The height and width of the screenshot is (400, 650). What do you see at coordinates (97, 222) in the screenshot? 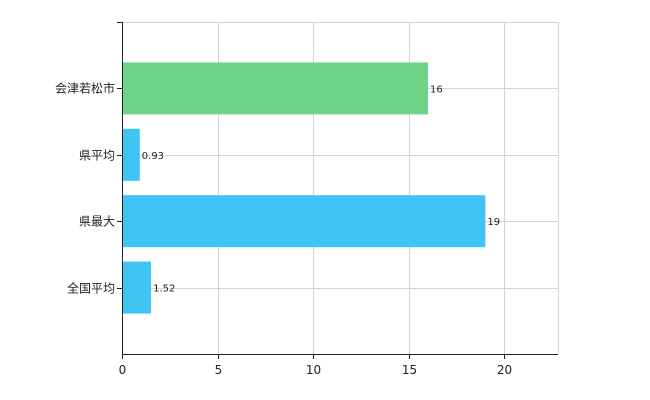
I see `y-tick-label: 県最大` at bounding box center [97, 222].